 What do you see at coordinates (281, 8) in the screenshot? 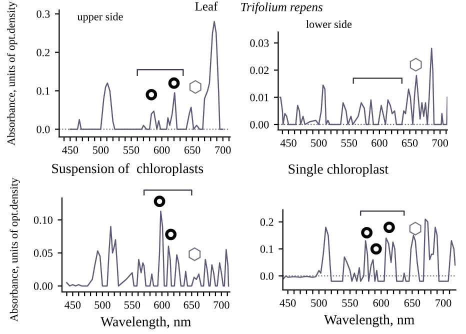
I see `text: Trifolium repens` at bounding box center [281, 8].